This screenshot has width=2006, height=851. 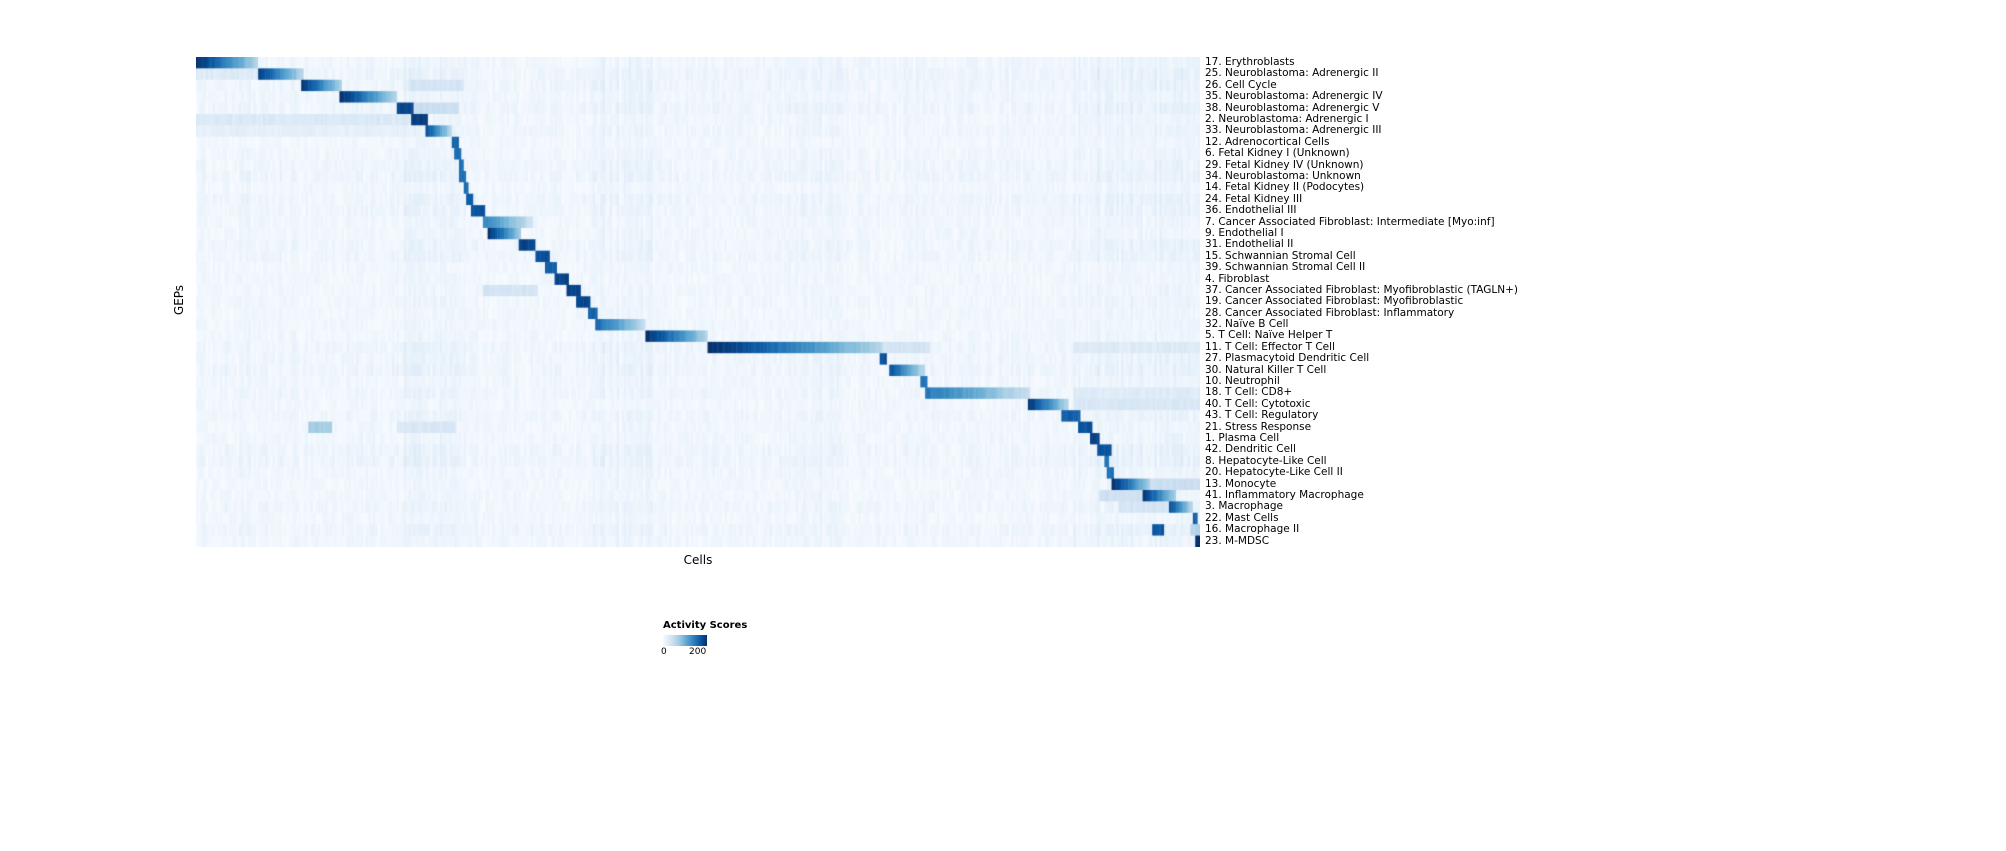 I want to click on row-label: 5. T Cell: Naïve Helper T, so click(x=1269, y=335).